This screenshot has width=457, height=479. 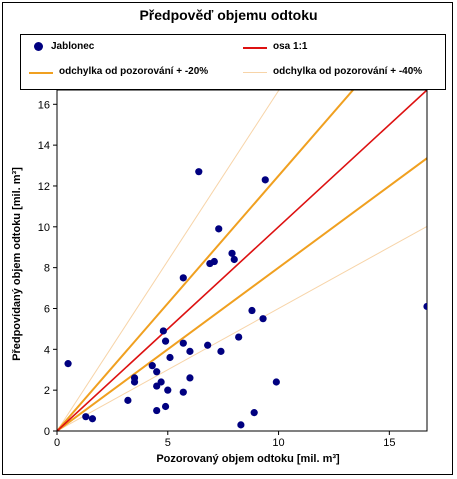 What do you see at coordinates (57, 443) in the screenshot?
I see `x-tick-label: 0` at bounding box center [57, 443].